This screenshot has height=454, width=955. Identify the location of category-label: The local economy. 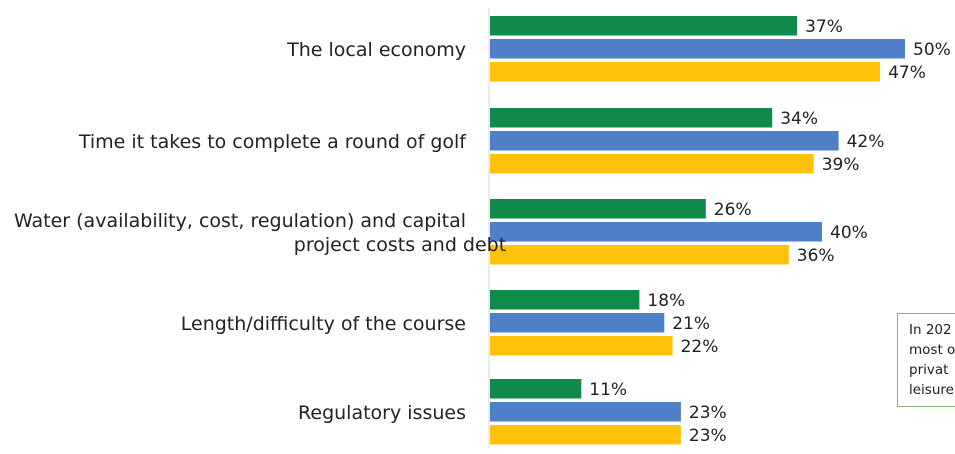
(376, 50).